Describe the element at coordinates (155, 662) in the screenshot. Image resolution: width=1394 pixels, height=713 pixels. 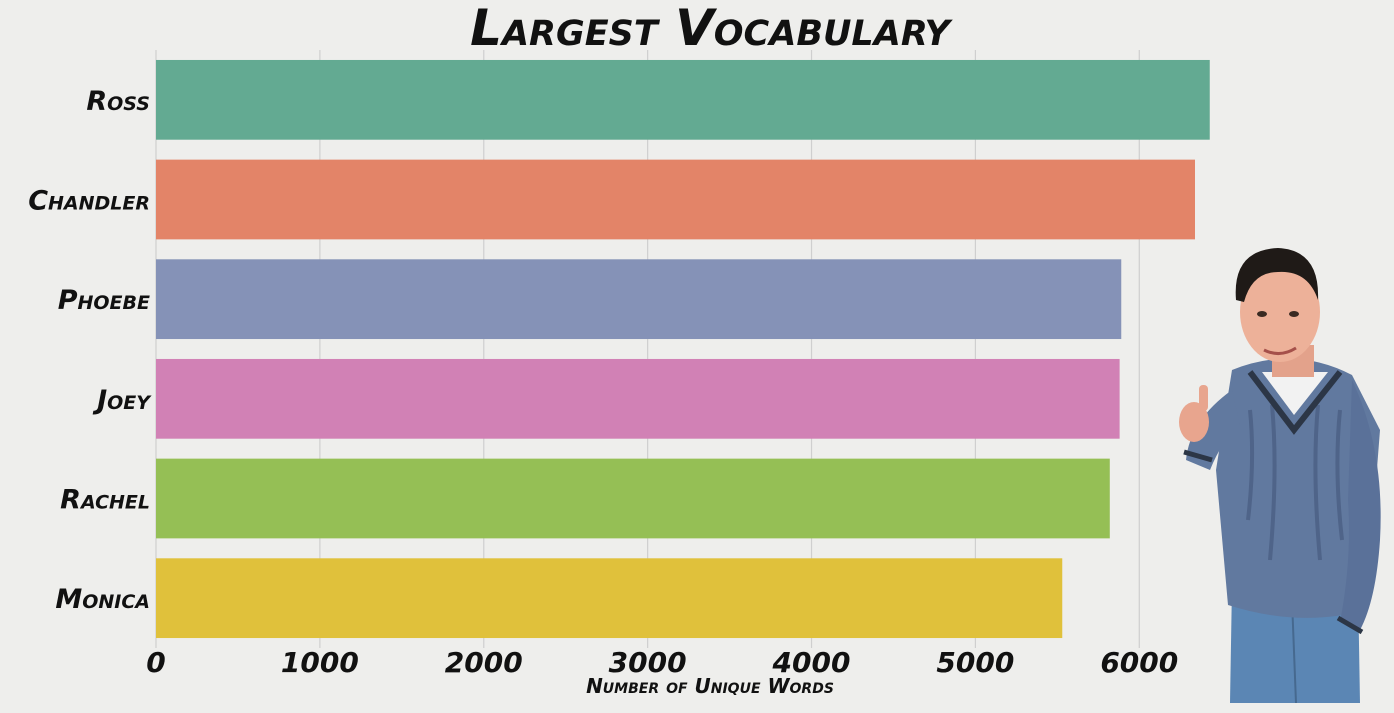
I see `x-tick-label: 0` at that location.